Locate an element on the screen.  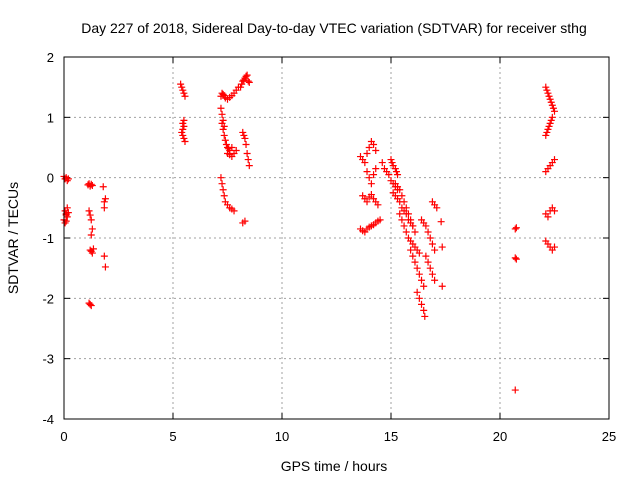
x-tick-label: 10 is located at coordinates (282, 436).